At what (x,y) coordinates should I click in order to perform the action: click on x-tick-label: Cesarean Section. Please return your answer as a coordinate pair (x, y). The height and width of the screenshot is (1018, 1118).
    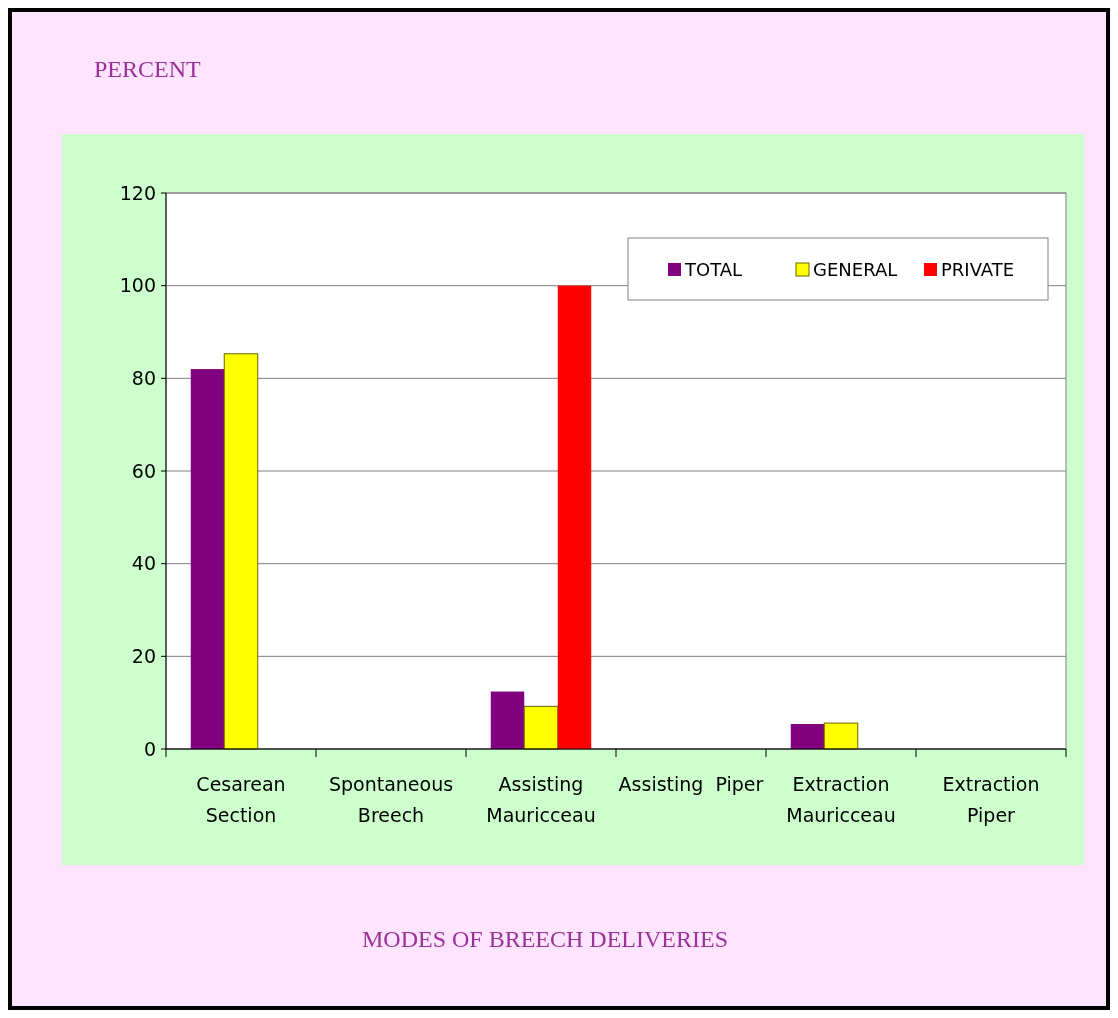
    Looking at the image, I should click on (241, 799).